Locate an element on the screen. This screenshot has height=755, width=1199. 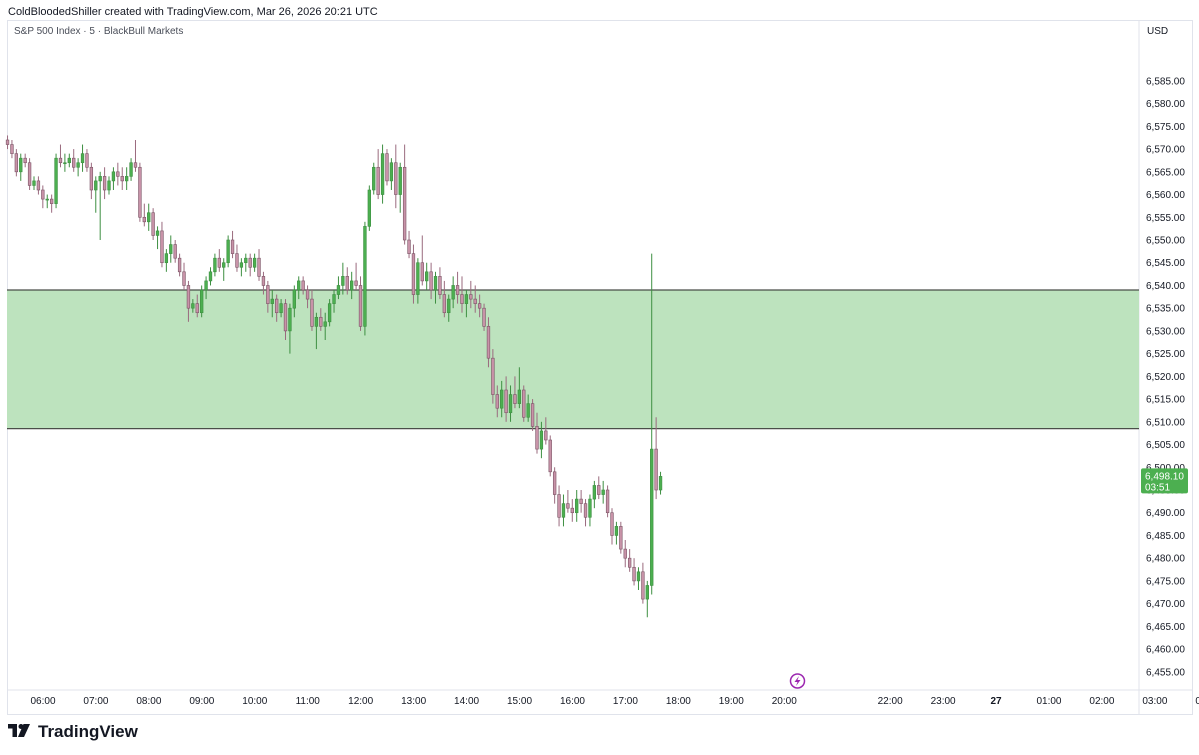
currency-label: USD is located at coordinates (1158, 31).